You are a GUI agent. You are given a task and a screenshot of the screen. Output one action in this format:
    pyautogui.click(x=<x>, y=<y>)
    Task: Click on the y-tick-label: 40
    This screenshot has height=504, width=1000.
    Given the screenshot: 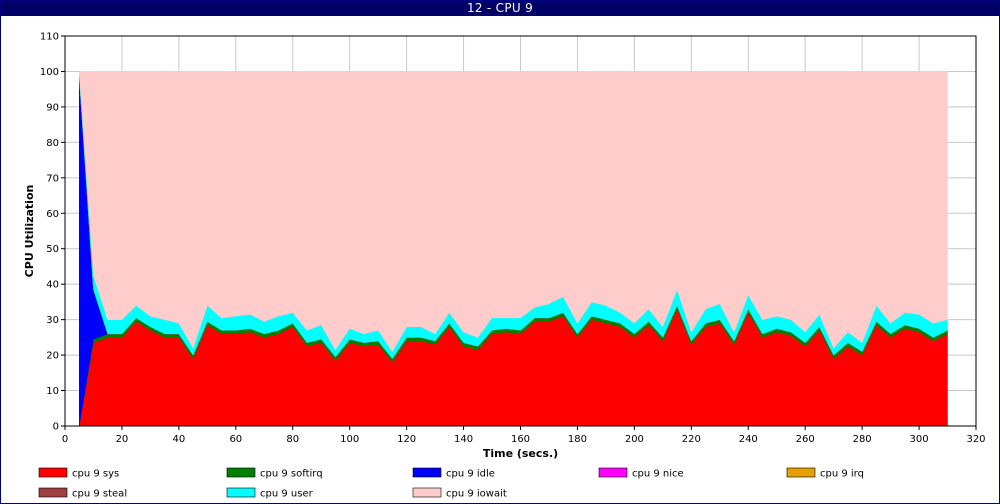 What is the action you would take?
    pyautogui.click(x=52, y=285)
    